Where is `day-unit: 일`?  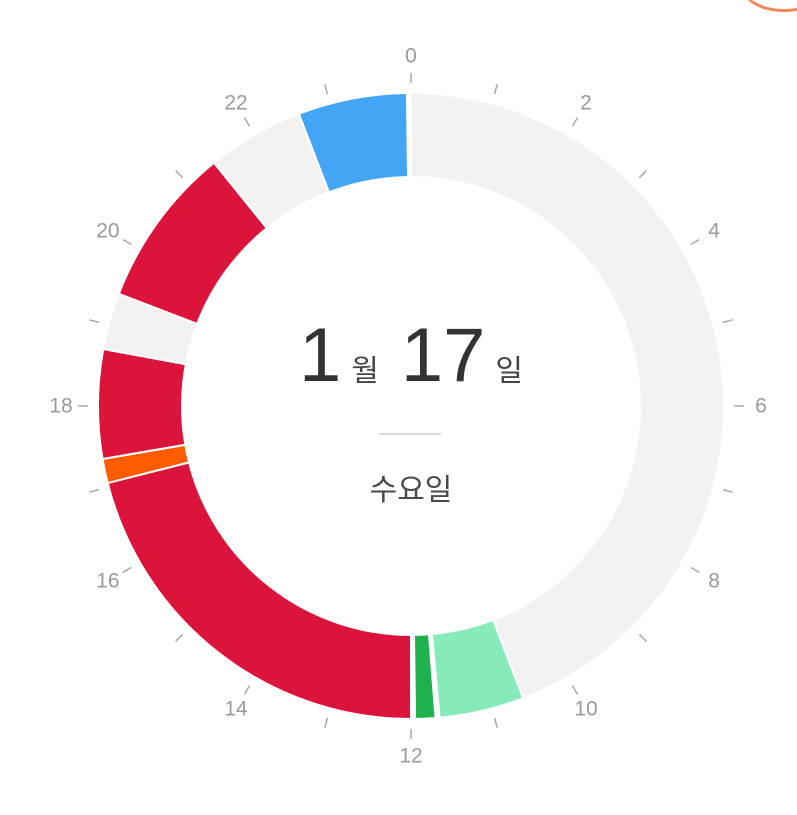
day-unit: 일 is located at coordinates (509, 371).